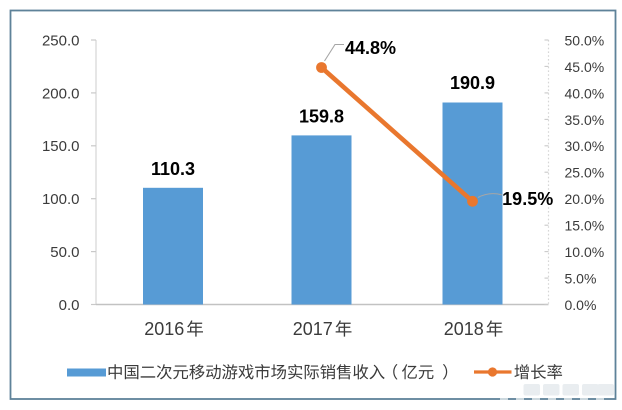 The width and height of the screenshot is (622, 410). I want to click on svg-text: 150.0, so click(61, 146).